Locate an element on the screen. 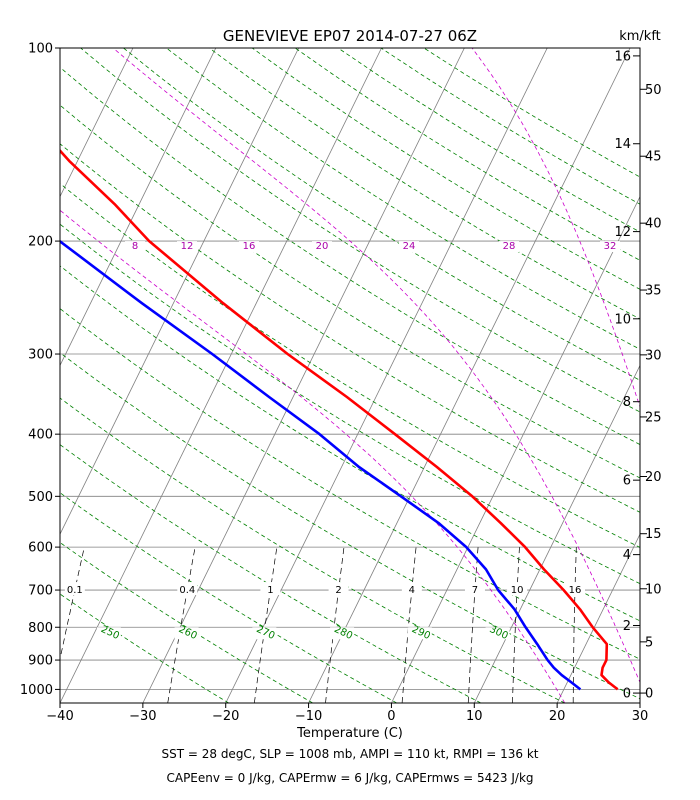 The height and width of the screenshot is (800, 700). mixing-ratio-label: 10 is located at coordinates (517, 590).